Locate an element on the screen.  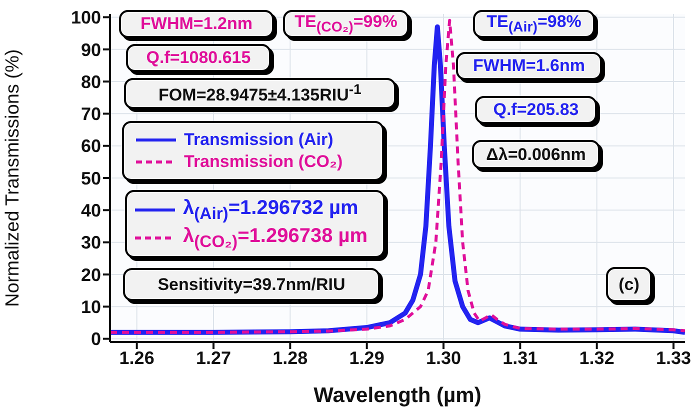
annotation: Q.f=205.83 is located at coordinates (536, 110).